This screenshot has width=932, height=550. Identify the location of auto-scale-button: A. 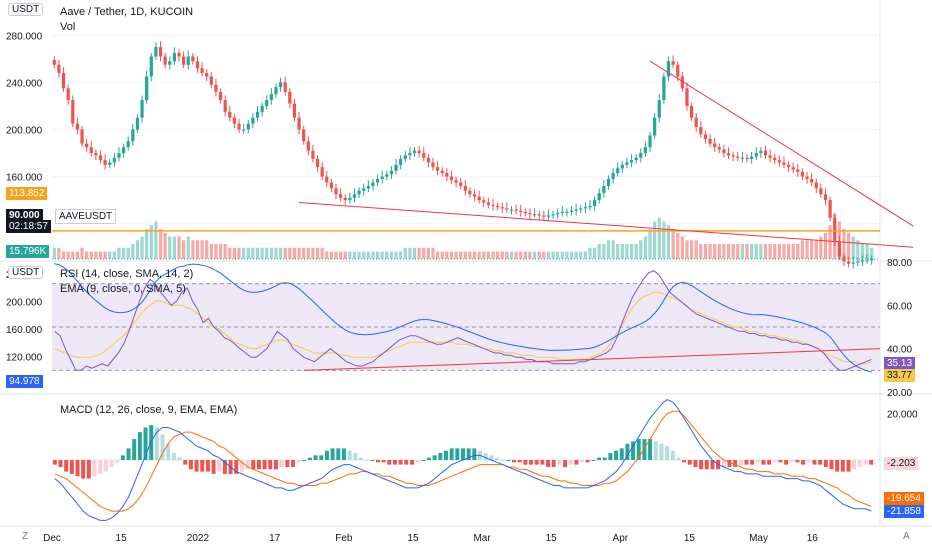
(906, 536).